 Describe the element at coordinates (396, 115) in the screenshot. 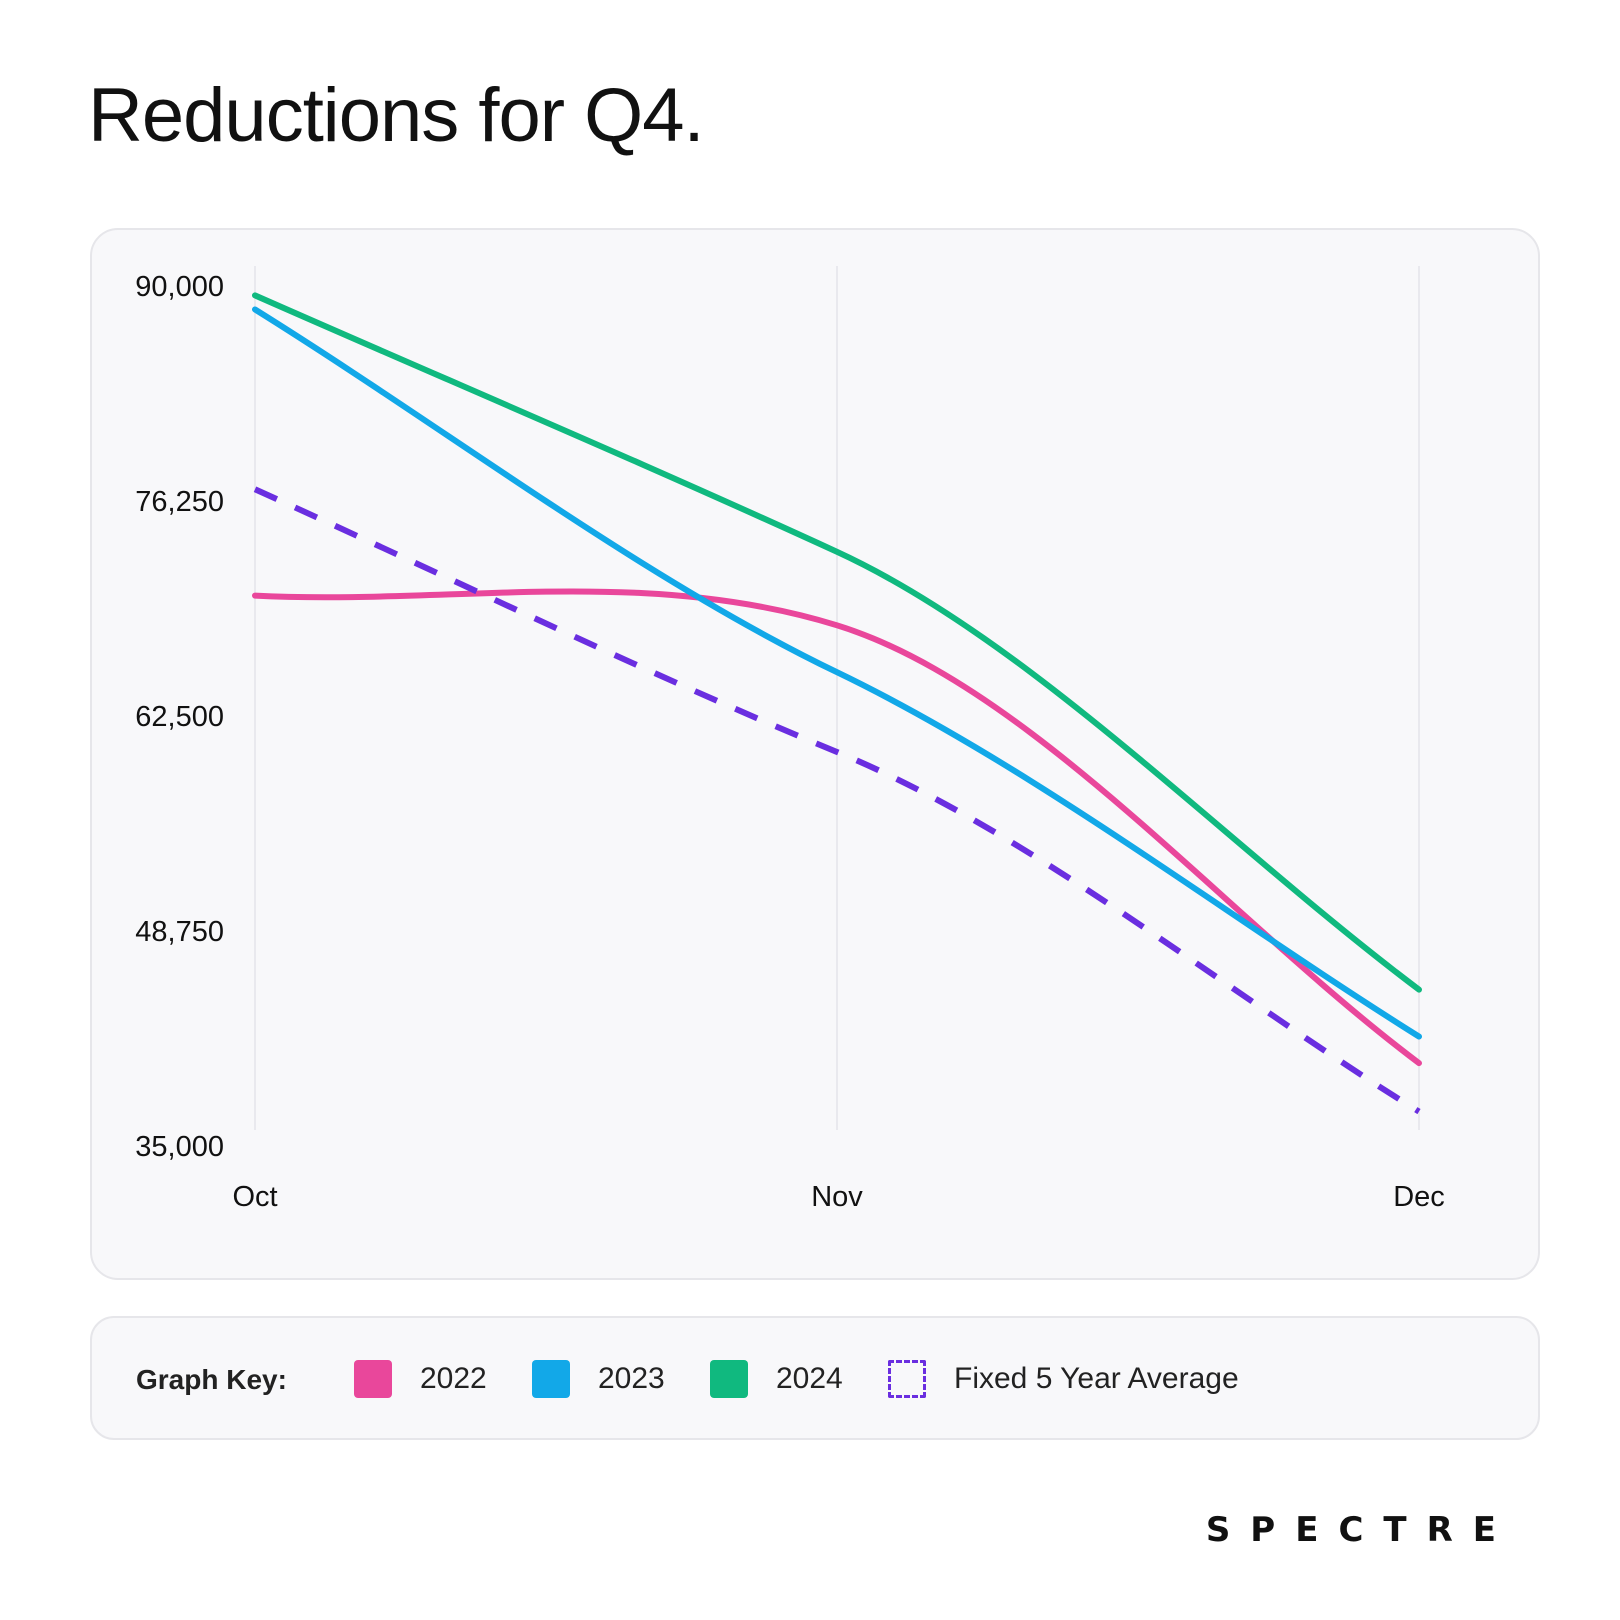

I see `page-title: Reductions for Q4.` at that location.